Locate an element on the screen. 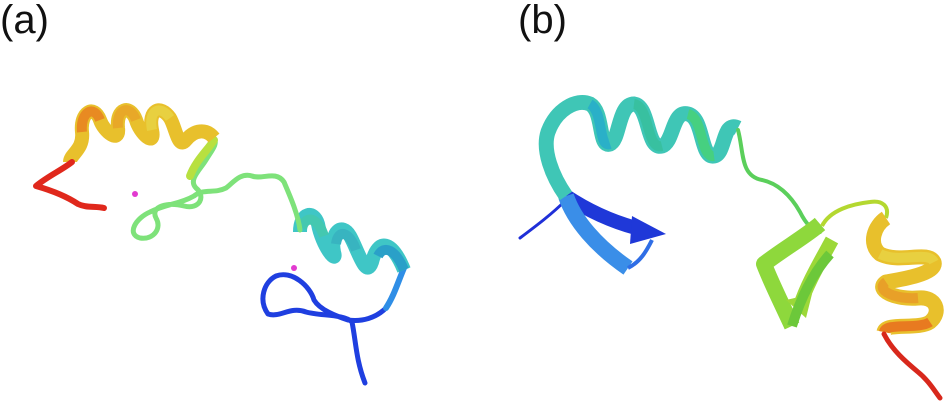 Image resolution: width=944 pixels, height=404 pixels. panel-b-helix-cyan-green is located at coordinates (640, 148).